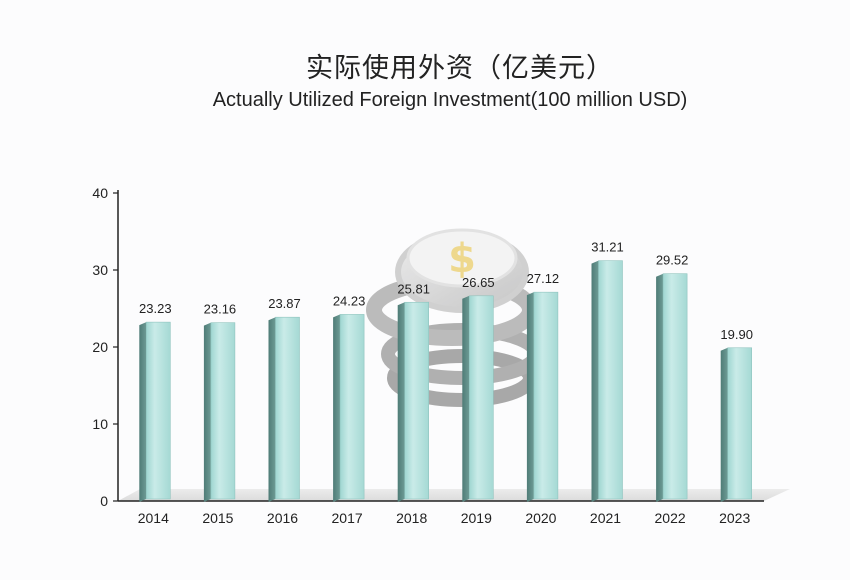 The height and width of the screenshot is (580, 850). I want to click on x-tick-label: 2021, so click(605, 518).